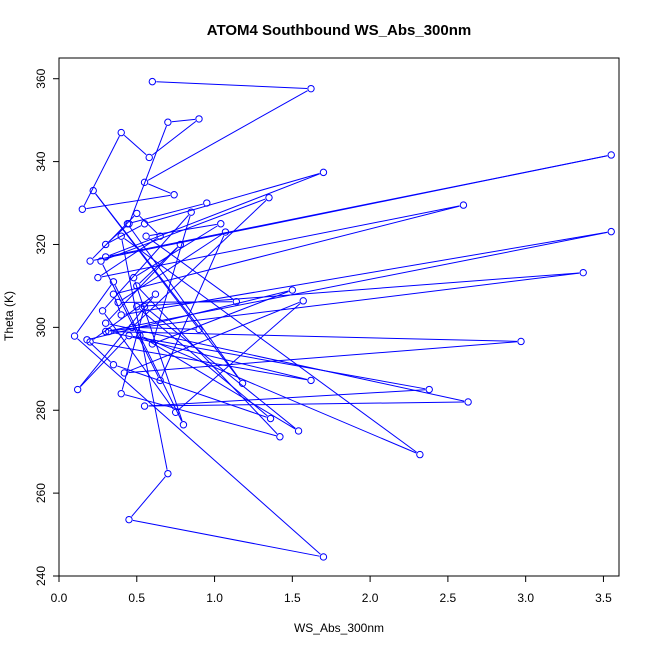 The width and height of the screenshot is (650, 650). Describe the element at coordinates (292, 598) in the screenshot. I see `x-tick-label: 1.5` at that location.